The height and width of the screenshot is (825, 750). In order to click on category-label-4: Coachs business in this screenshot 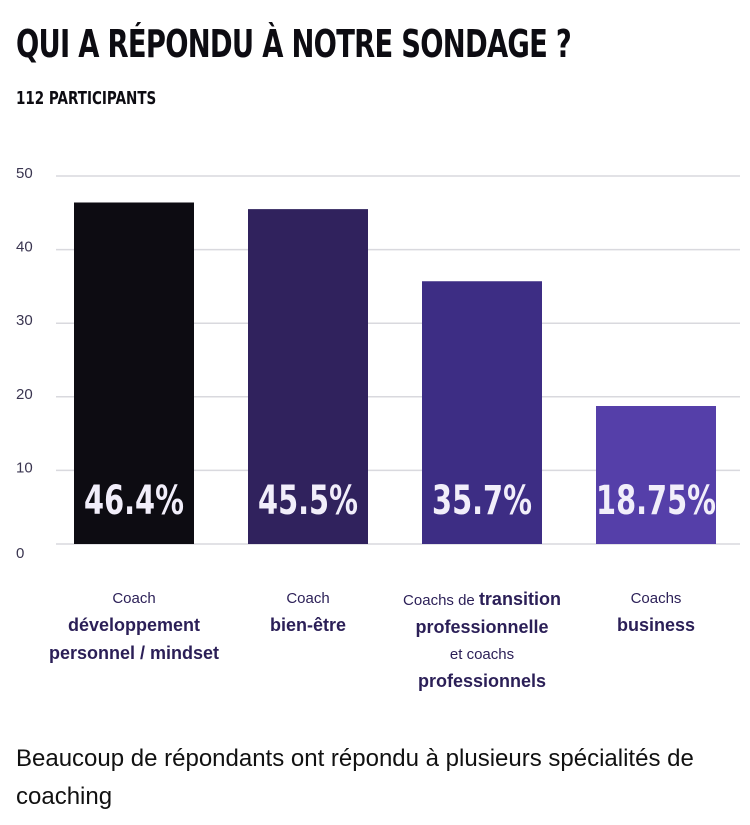, I will do `click(648, 613)`.